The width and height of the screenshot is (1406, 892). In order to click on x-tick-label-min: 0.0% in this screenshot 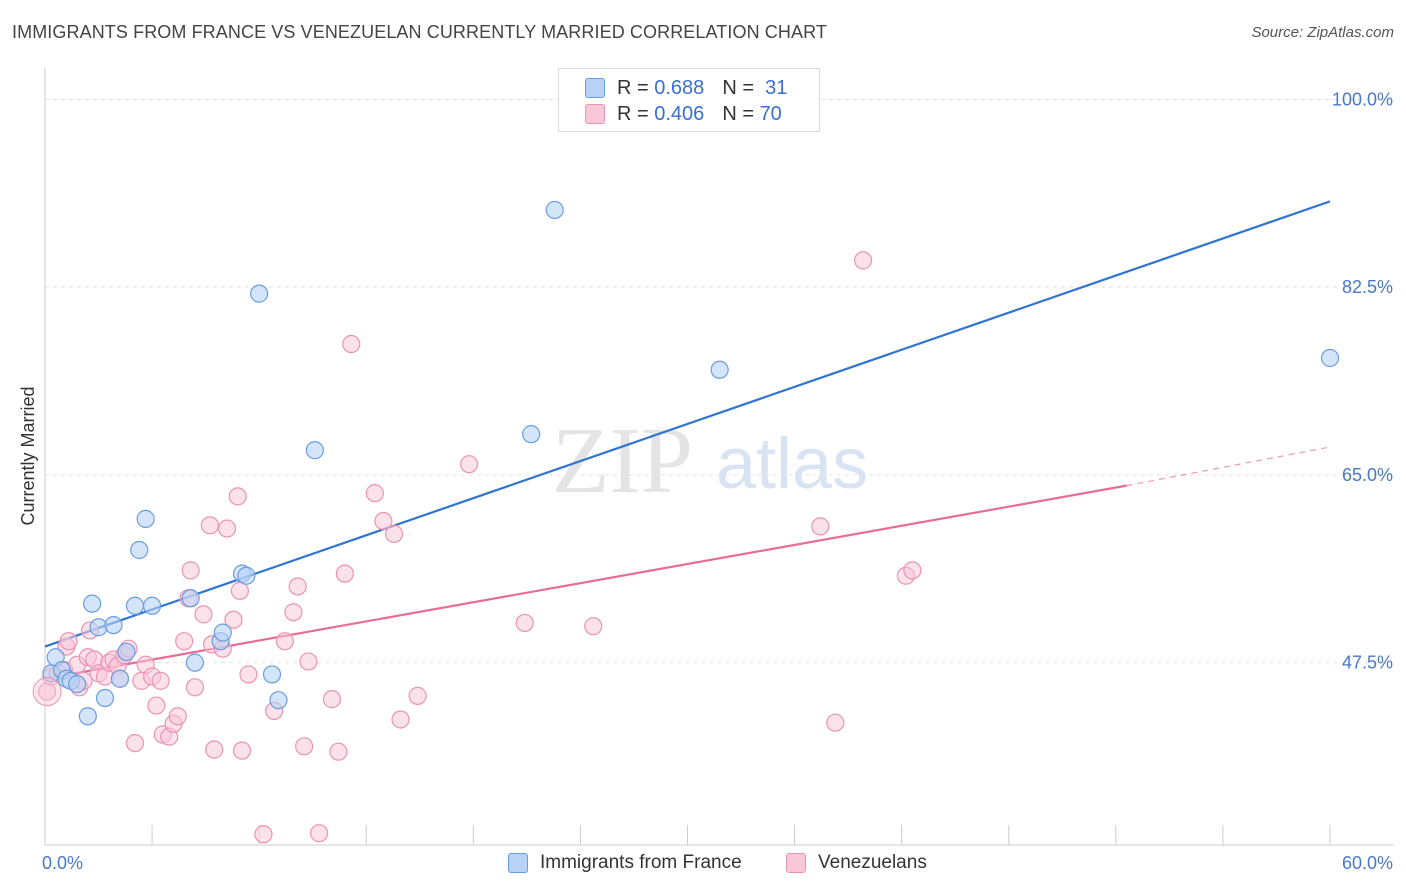, I will do `click(62, 863)`.